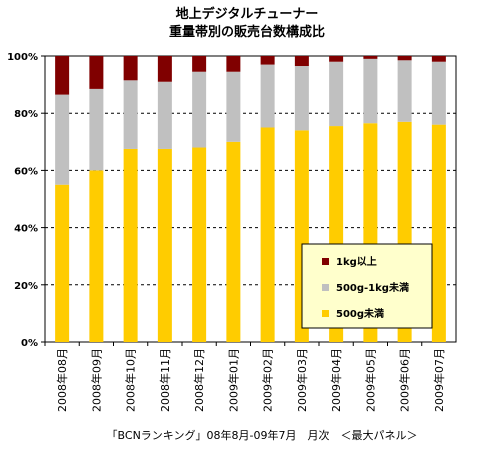  I want to click on x-tick-label: 2008年11月, so click(165, 380).